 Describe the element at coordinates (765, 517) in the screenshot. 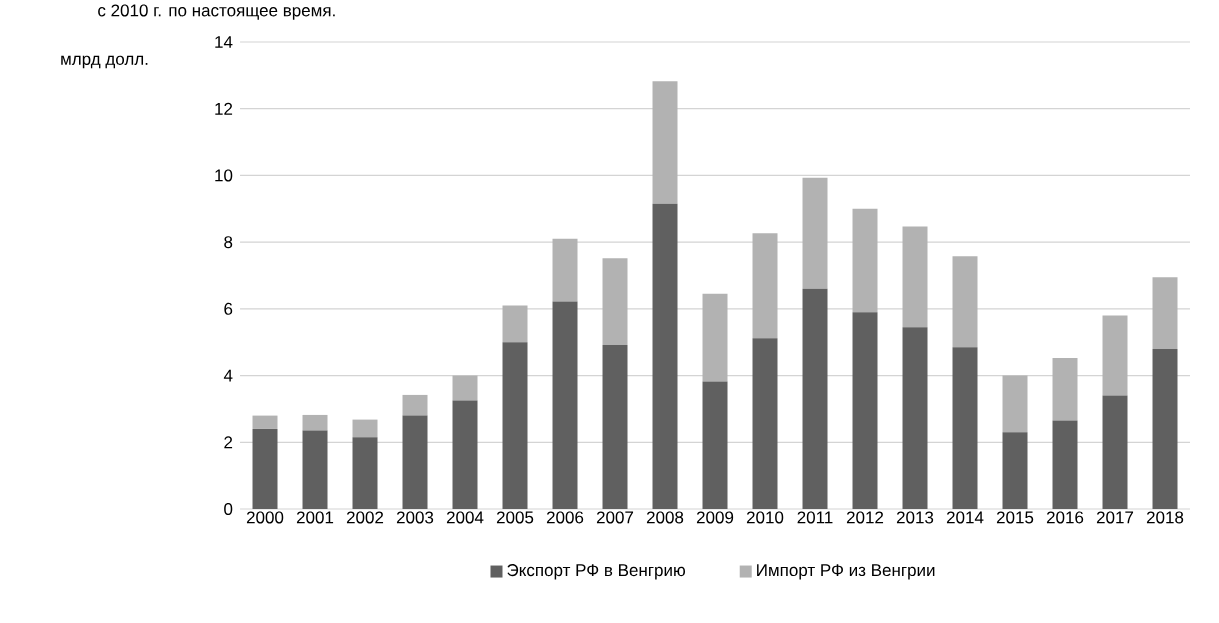

I see `x-tick-label: 2010` at that location.